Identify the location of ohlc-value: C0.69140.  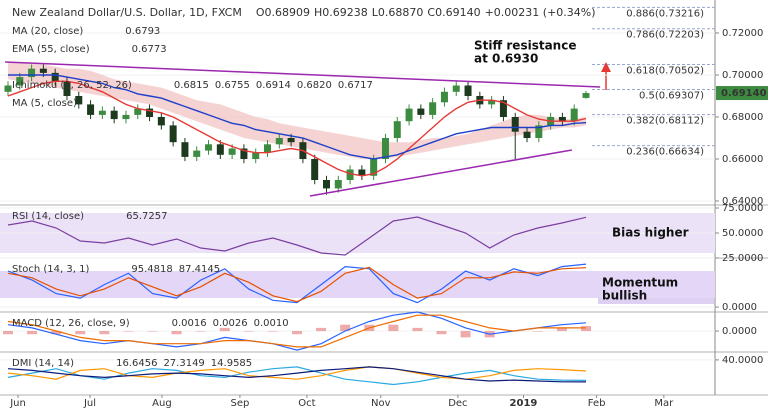
(453, 12).